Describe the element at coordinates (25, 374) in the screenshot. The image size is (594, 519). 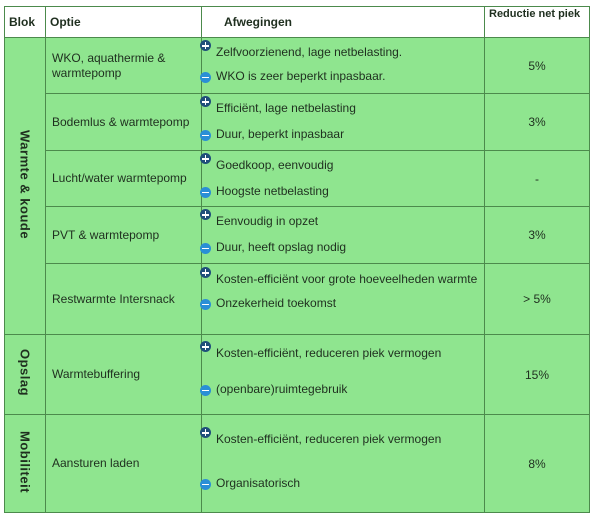
I see `group-opslag: Opslag` at that location.